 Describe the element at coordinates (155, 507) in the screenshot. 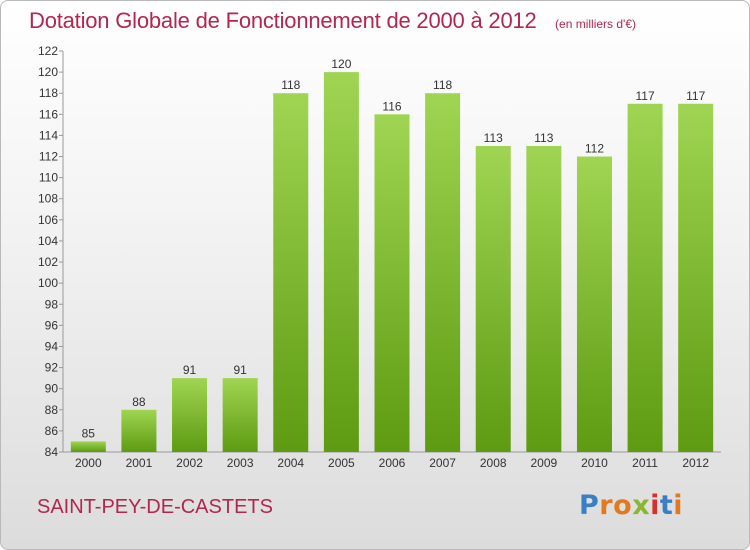

I see `commune-name: SAINT-PEY-DE-CASTETS` at that location.